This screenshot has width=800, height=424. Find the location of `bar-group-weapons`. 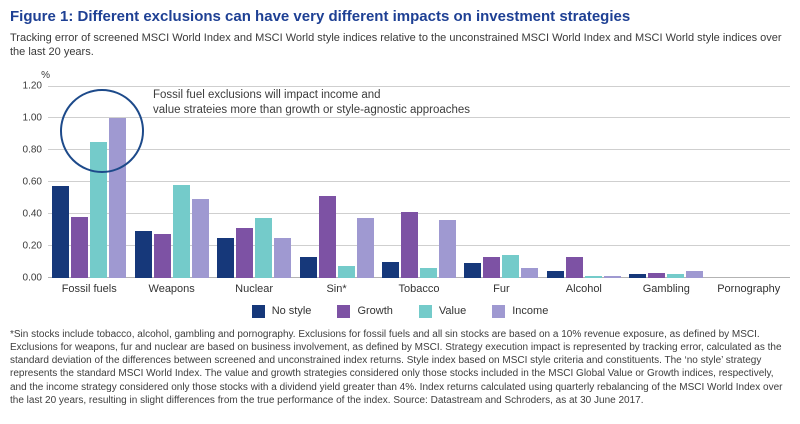

bar-group-weapons is located at coordinates (171, 182).